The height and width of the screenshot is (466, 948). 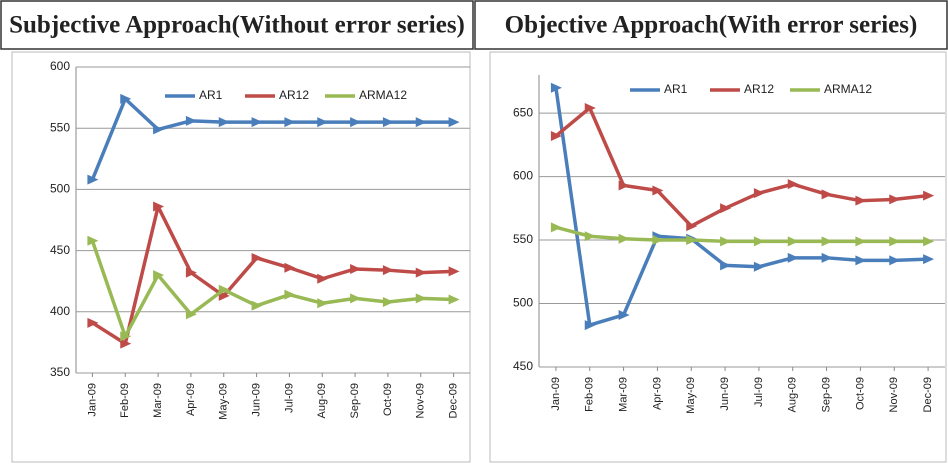 I want to click on x-tick-label: Nov-09, so click(x=894, y=394).